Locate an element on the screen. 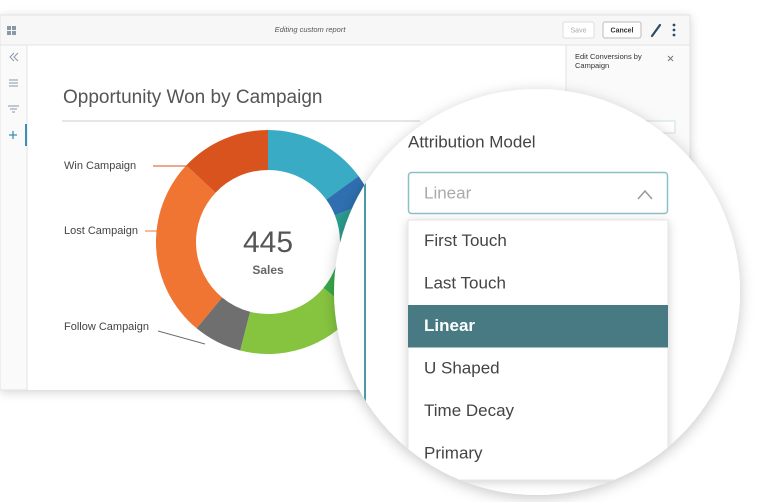 The image size is (757, 502). donut-total: 445 is located at coordinates (268, 242).